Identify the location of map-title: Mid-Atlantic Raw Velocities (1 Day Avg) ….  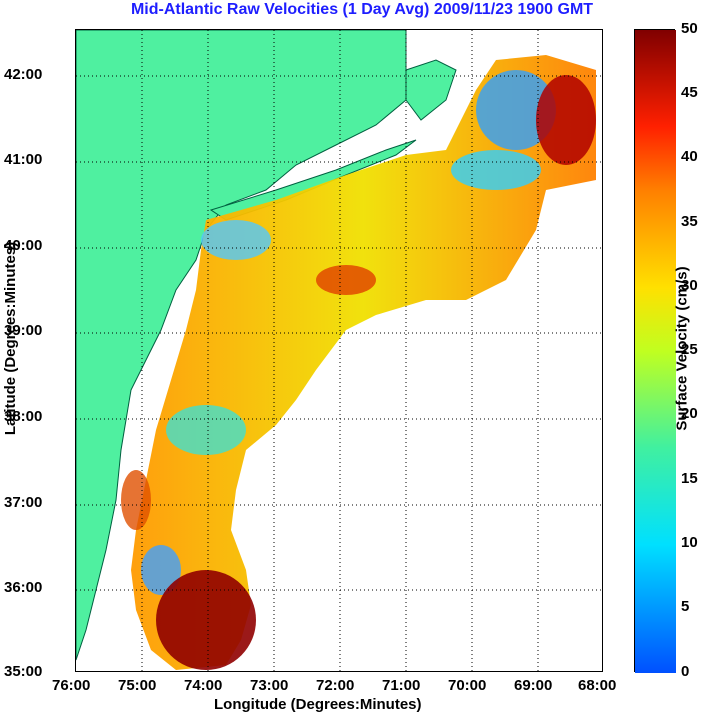
(362, 9).